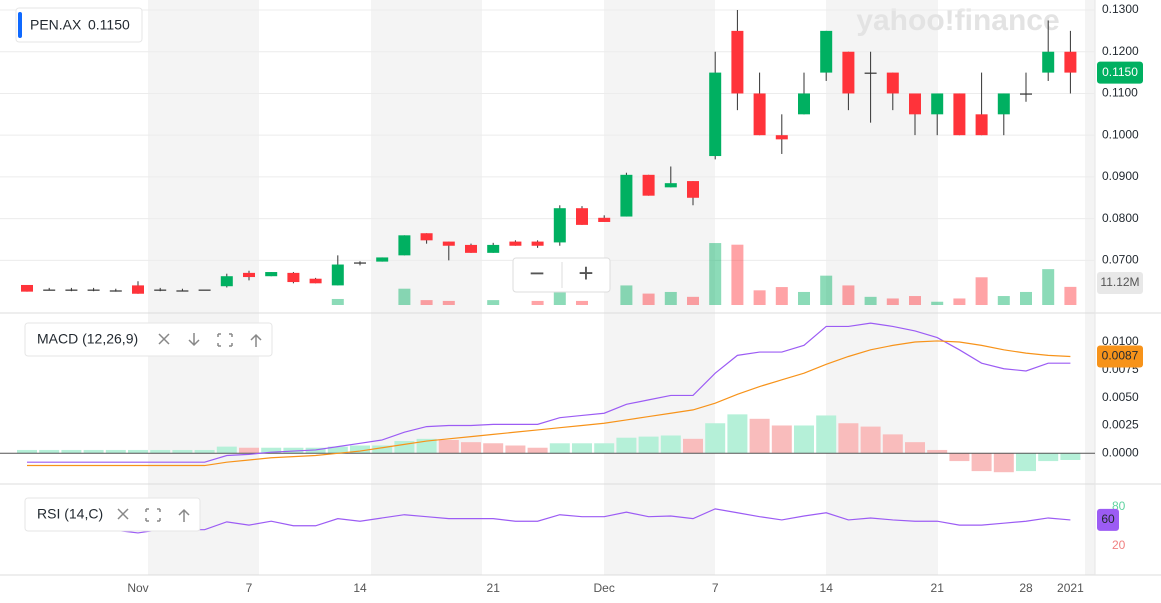 Image resolution: width=1161 pixels, height=603 pixels. What do you see at coordinates (87, 339) in the screenshot?
I see `macd-title: MACD (12,26,9)` at bounding box center [87, 339].